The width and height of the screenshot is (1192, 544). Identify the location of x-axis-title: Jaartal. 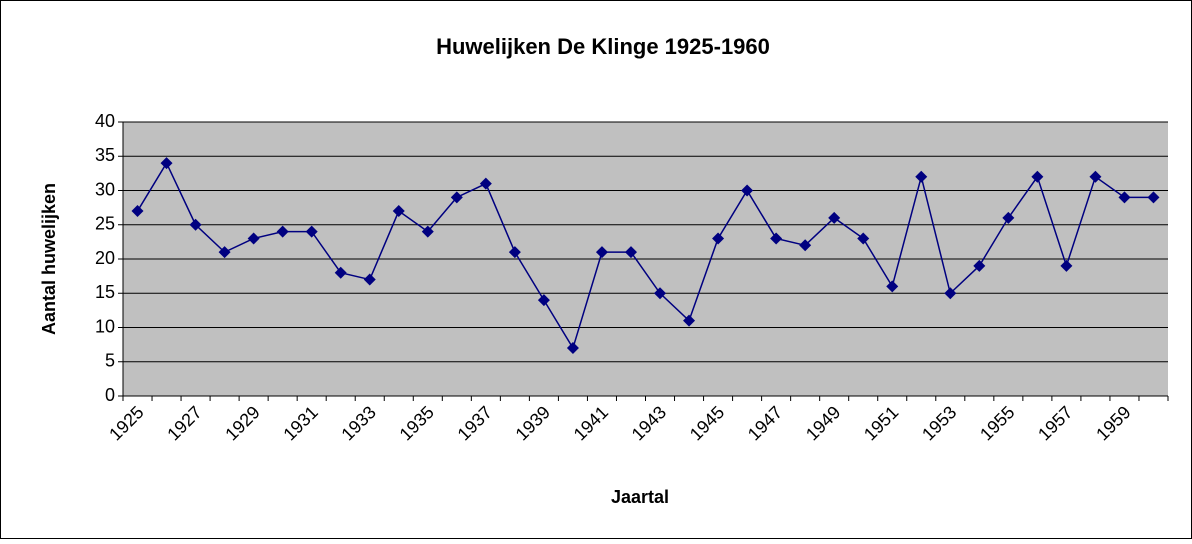
(640, 497).